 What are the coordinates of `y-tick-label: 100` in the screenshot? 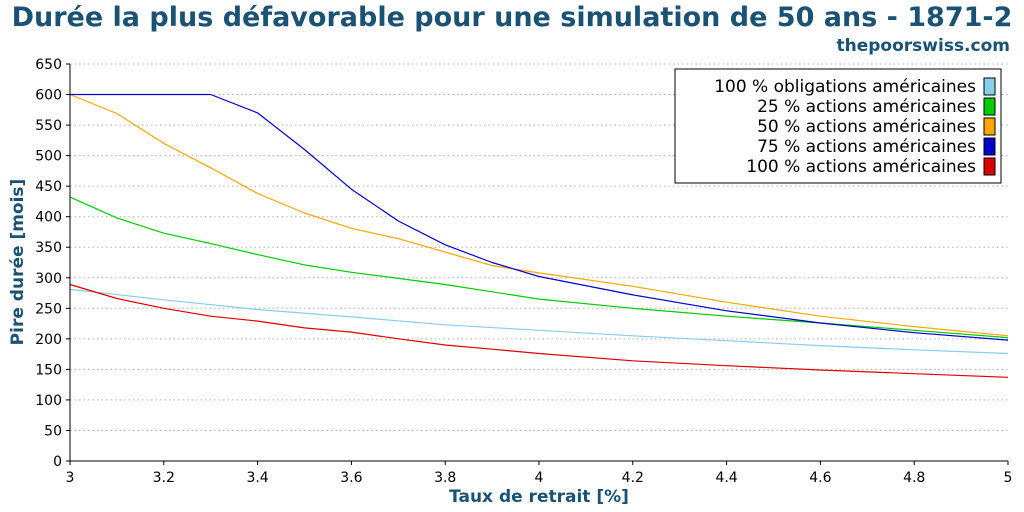 It's located at (48, 401).